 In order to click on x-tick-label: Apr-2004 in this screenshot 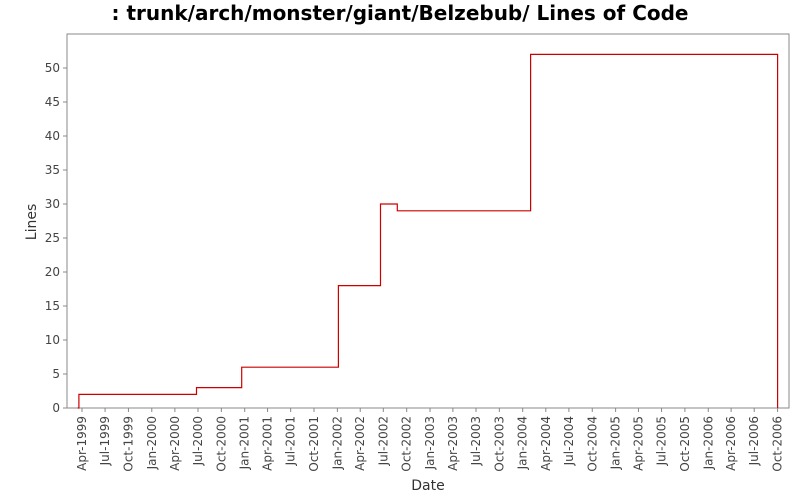, I will do `click(546, 443)`.